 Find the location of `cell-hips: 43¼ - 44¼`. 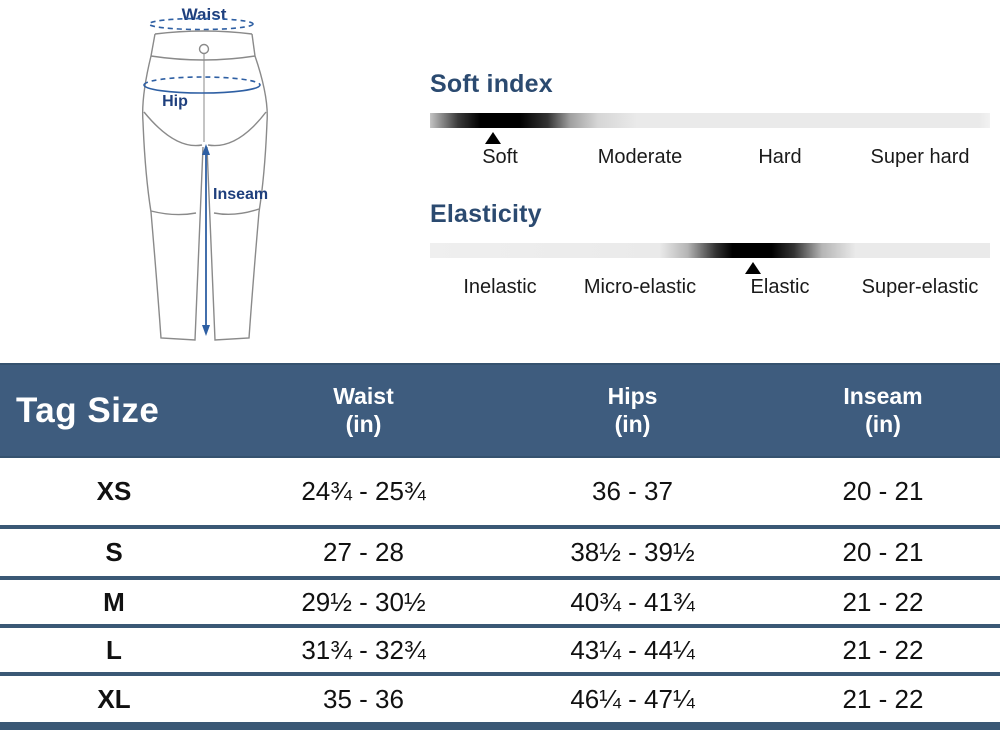

cell-hips: 43¼ - 44¼ is located at coordinates (632, 649).